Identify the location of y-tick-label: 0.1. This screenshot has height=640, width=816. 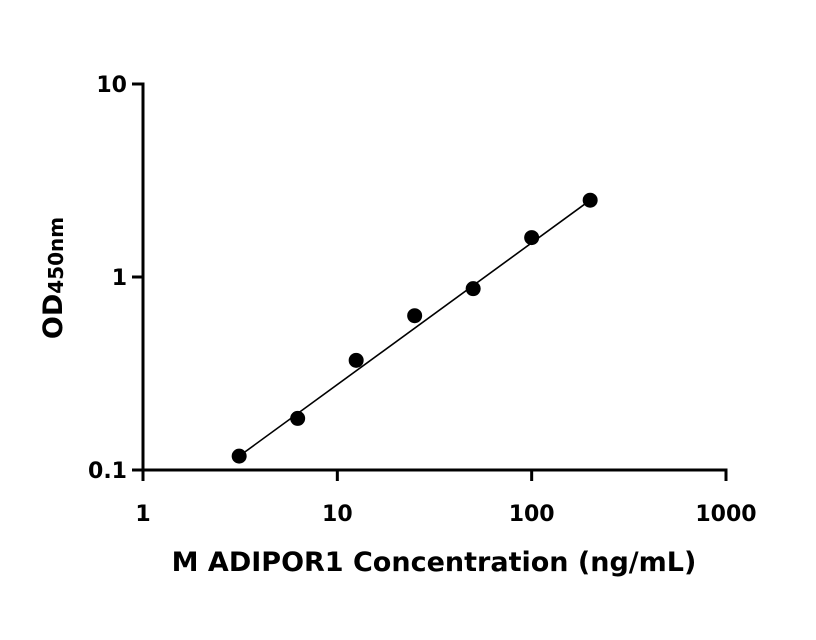
(107, 471).